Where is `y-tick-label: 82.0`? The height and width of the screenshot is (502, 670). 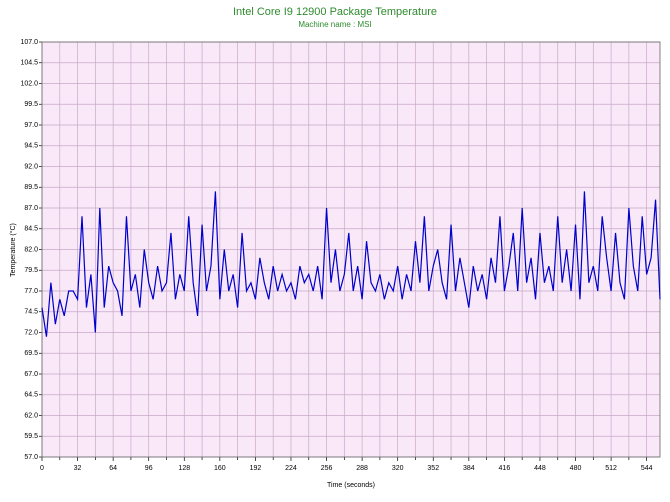 y-tick-label: 82.0 is located at coordinates (31, 249).